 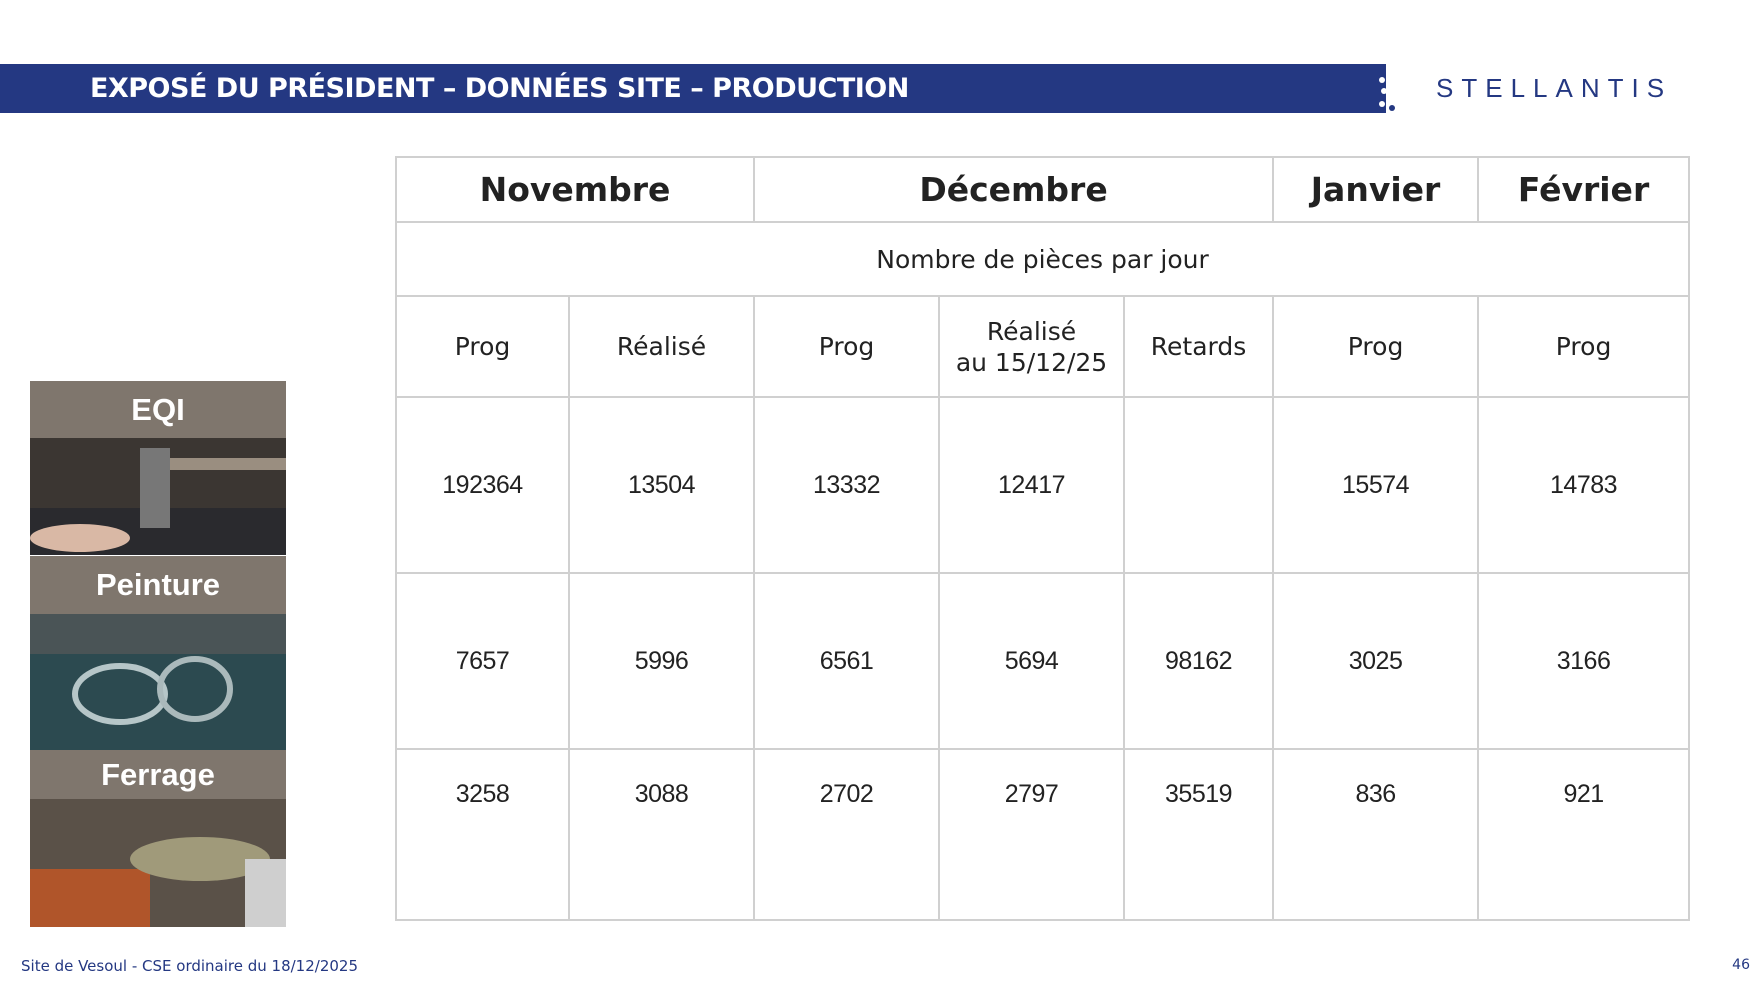 What do you see at coordinates (1032, 485) in the screenshot?
I see `table-cell: 12417` at bounding box center [1032, 485].